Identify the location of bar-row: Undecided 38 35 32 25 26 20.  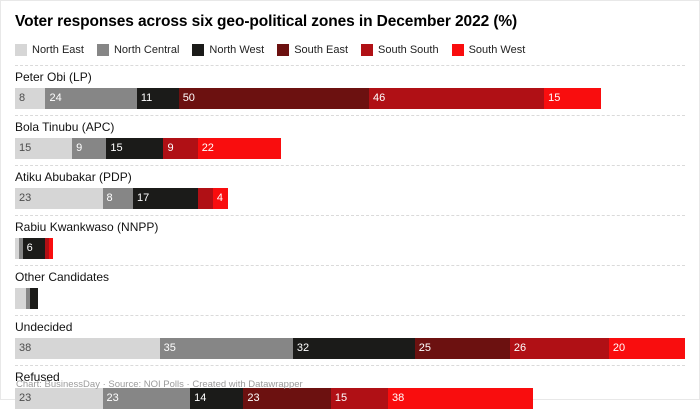
(350, 340).